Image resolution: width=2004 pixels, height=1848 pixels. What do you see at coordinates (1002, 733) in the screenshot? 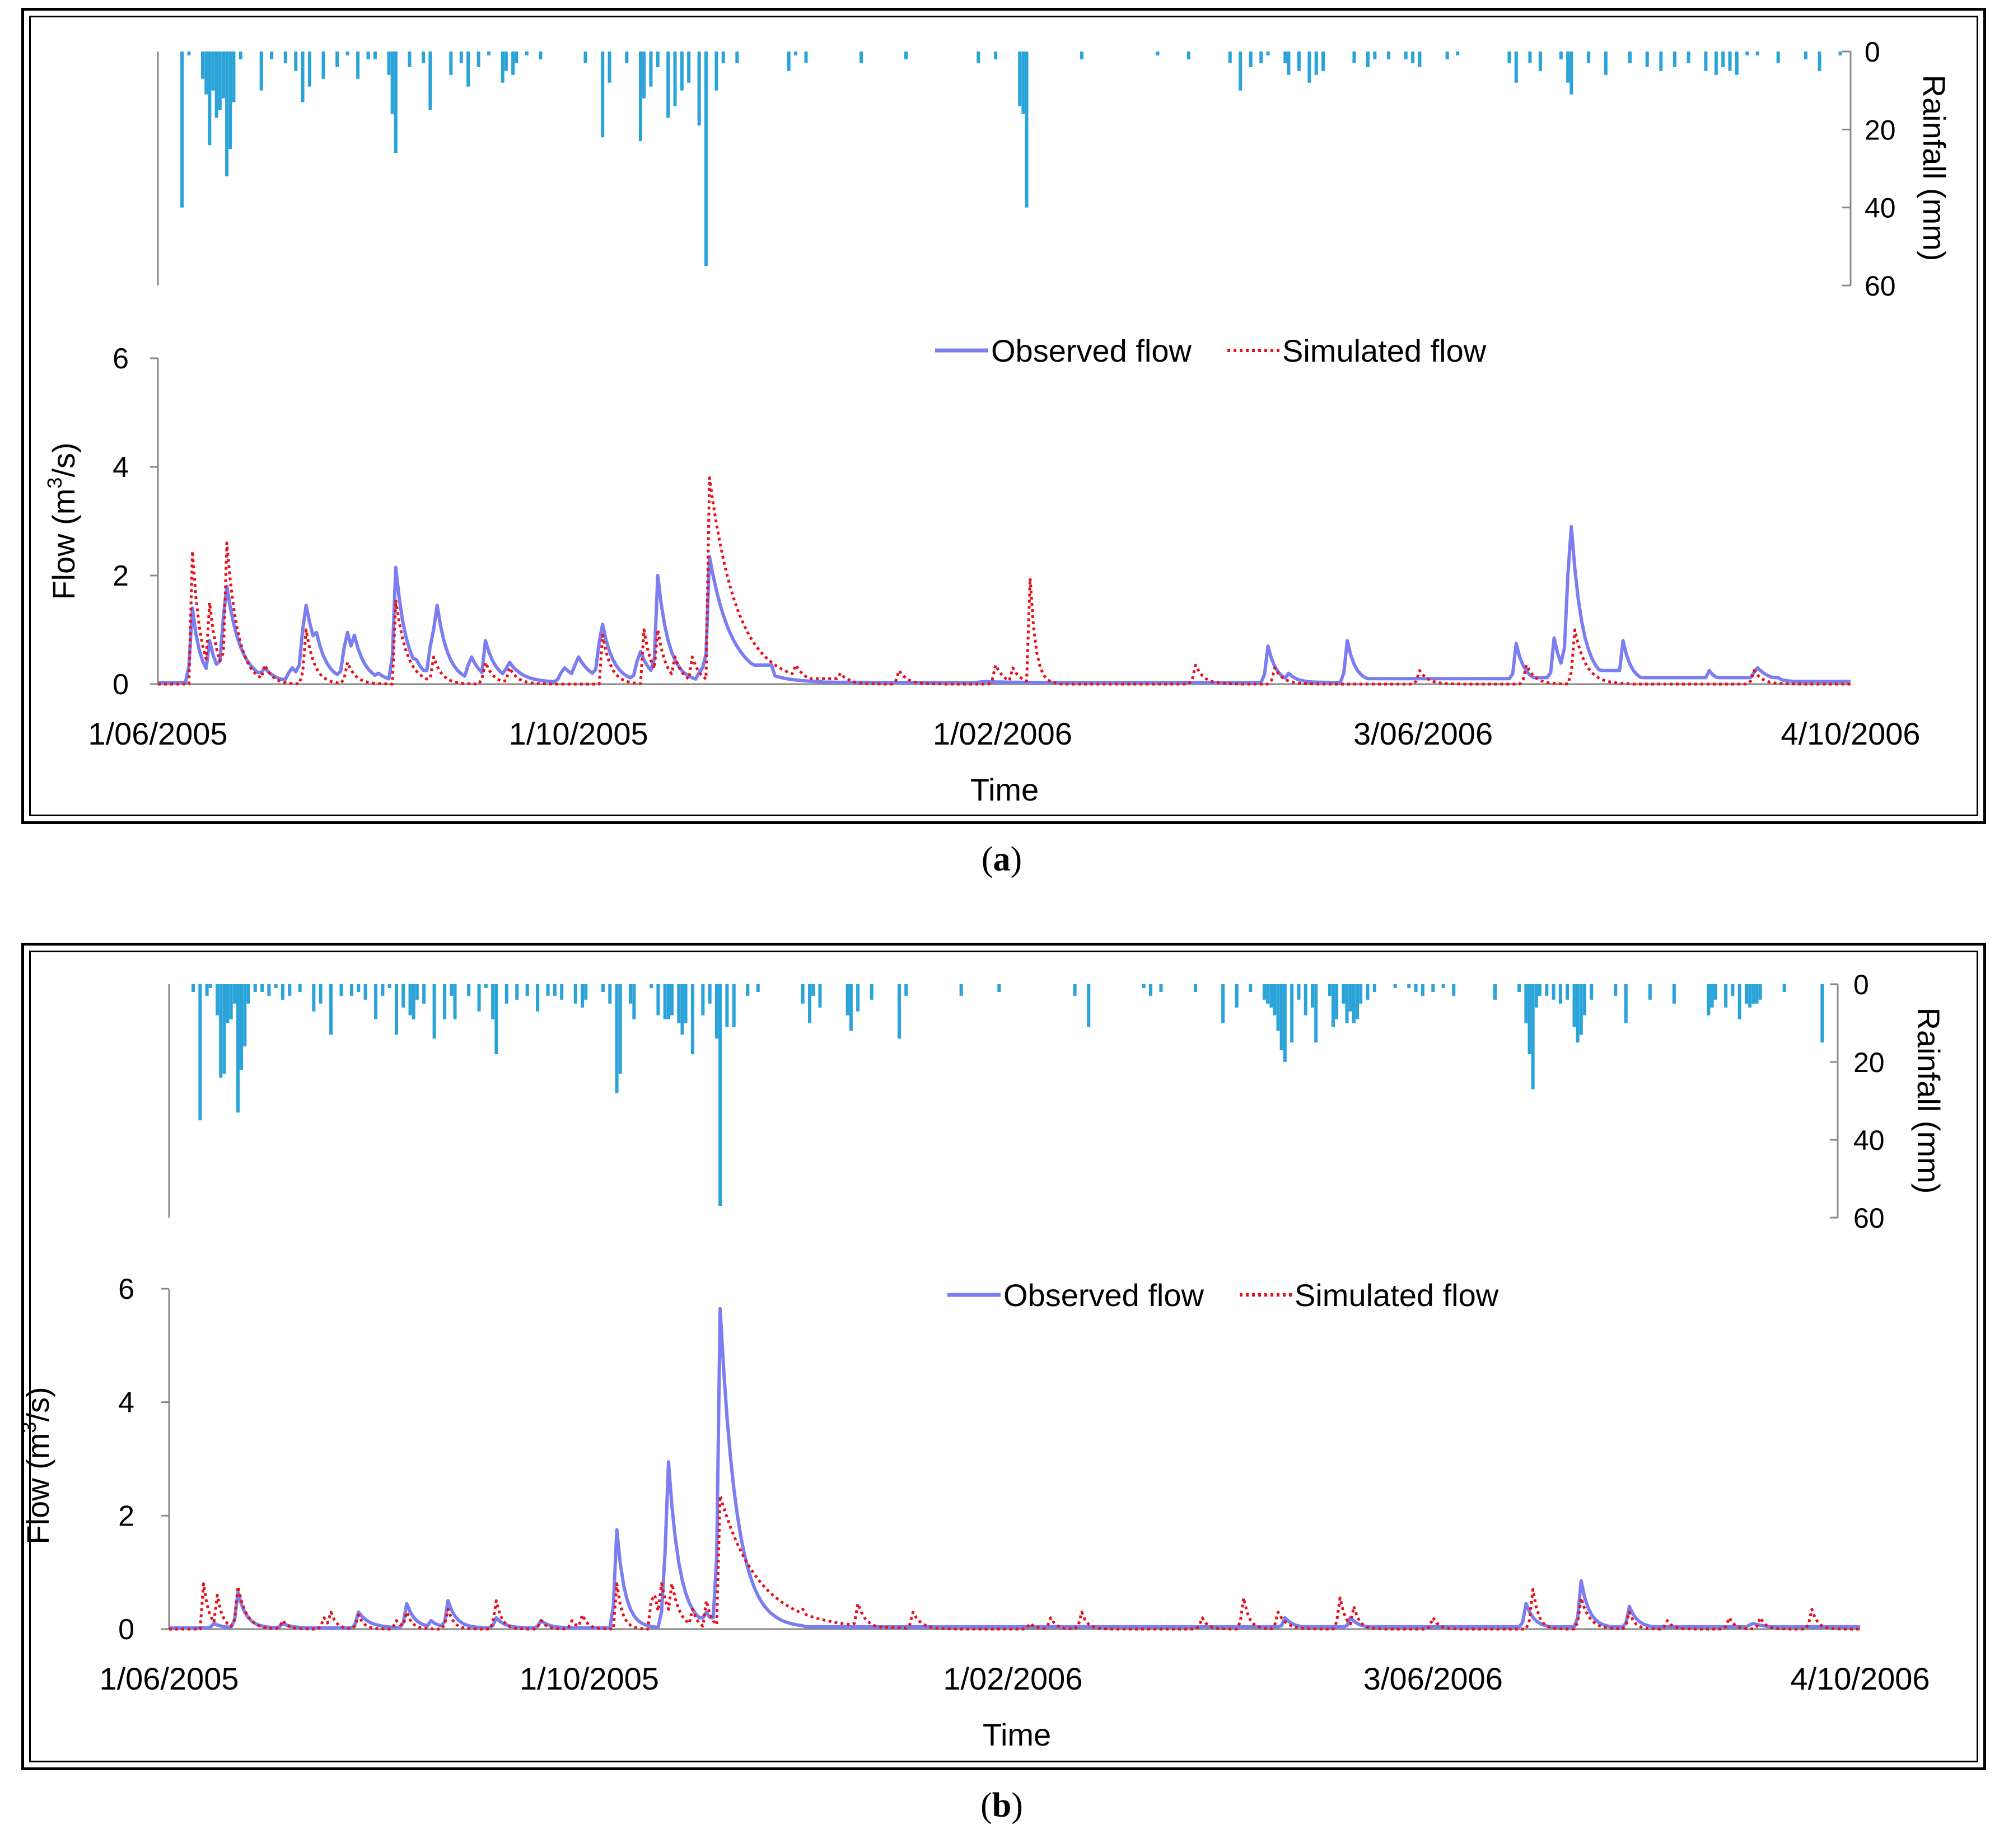
I see `x-tick-label: 1/02/2006` at bounding box center [1002, 733].